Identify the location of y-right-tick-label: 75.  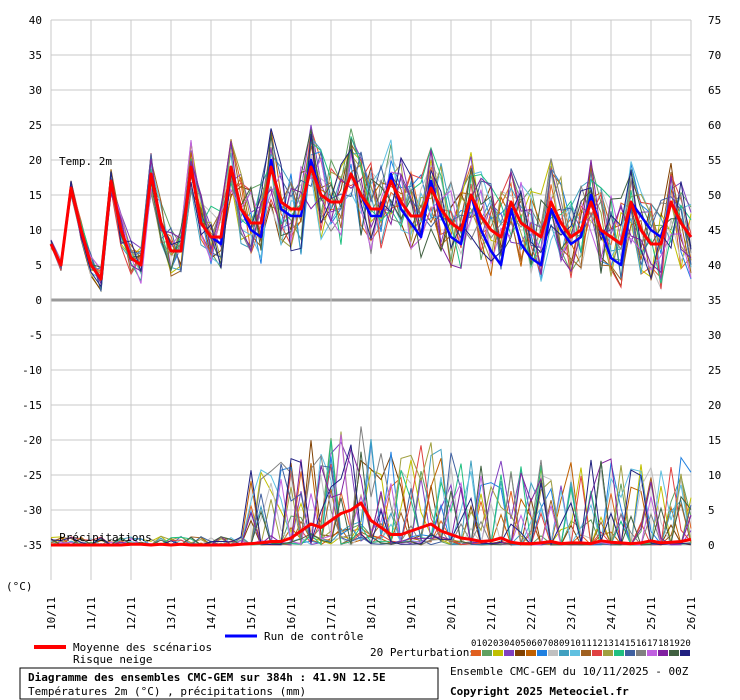
(714, 20).